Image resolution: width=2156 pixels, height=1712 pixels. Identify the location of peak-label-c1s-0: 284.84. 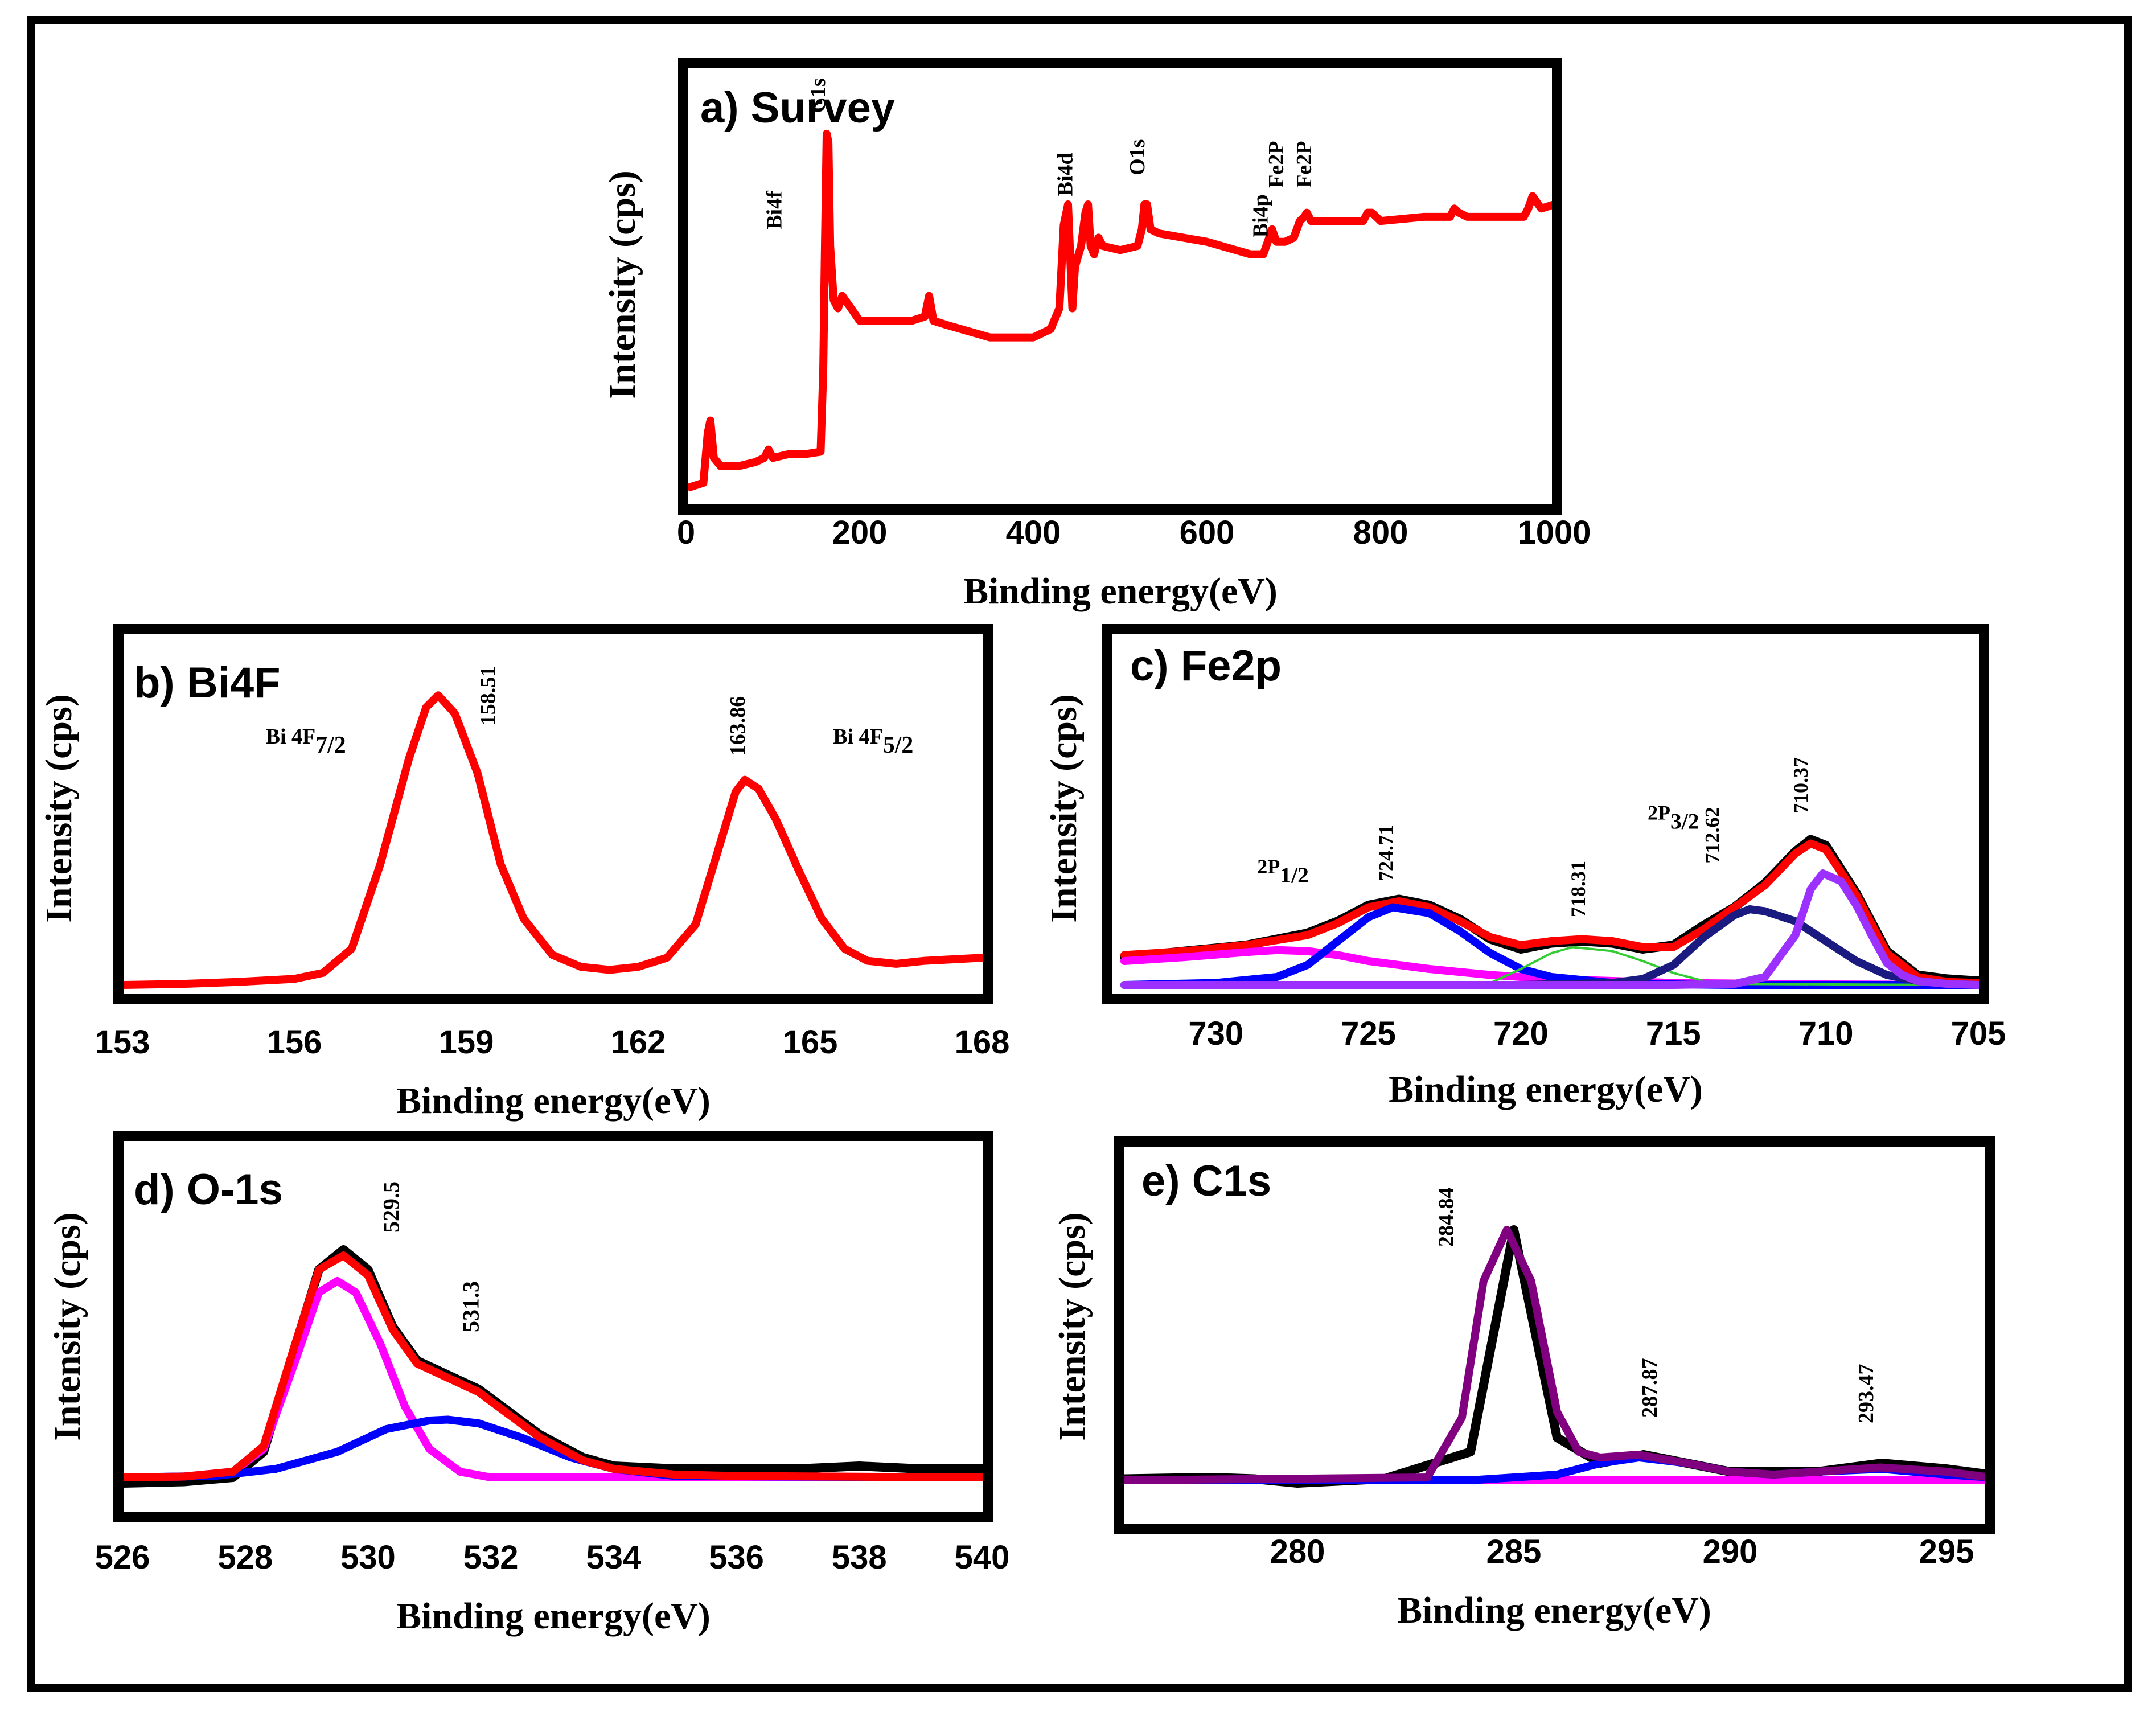
(1447, 1217).